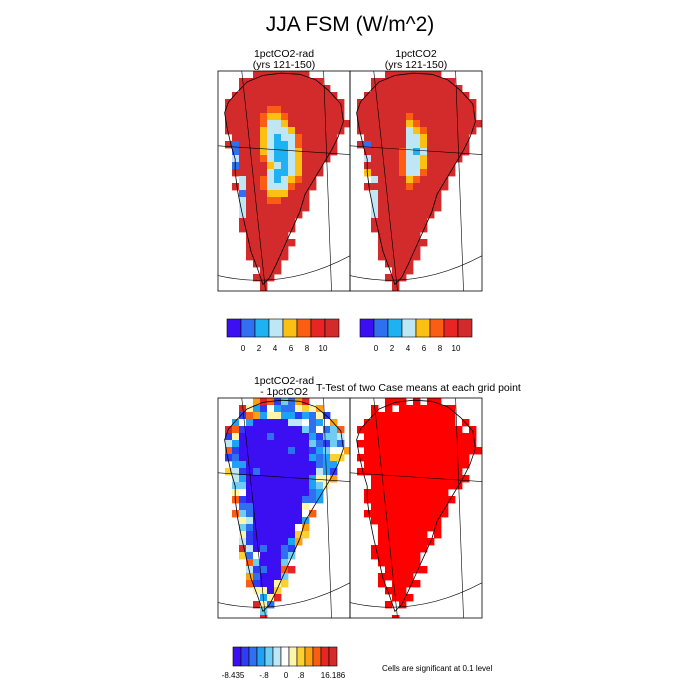 The image size is (700, 700). I want to click on meridian-line, so click(459, 181).